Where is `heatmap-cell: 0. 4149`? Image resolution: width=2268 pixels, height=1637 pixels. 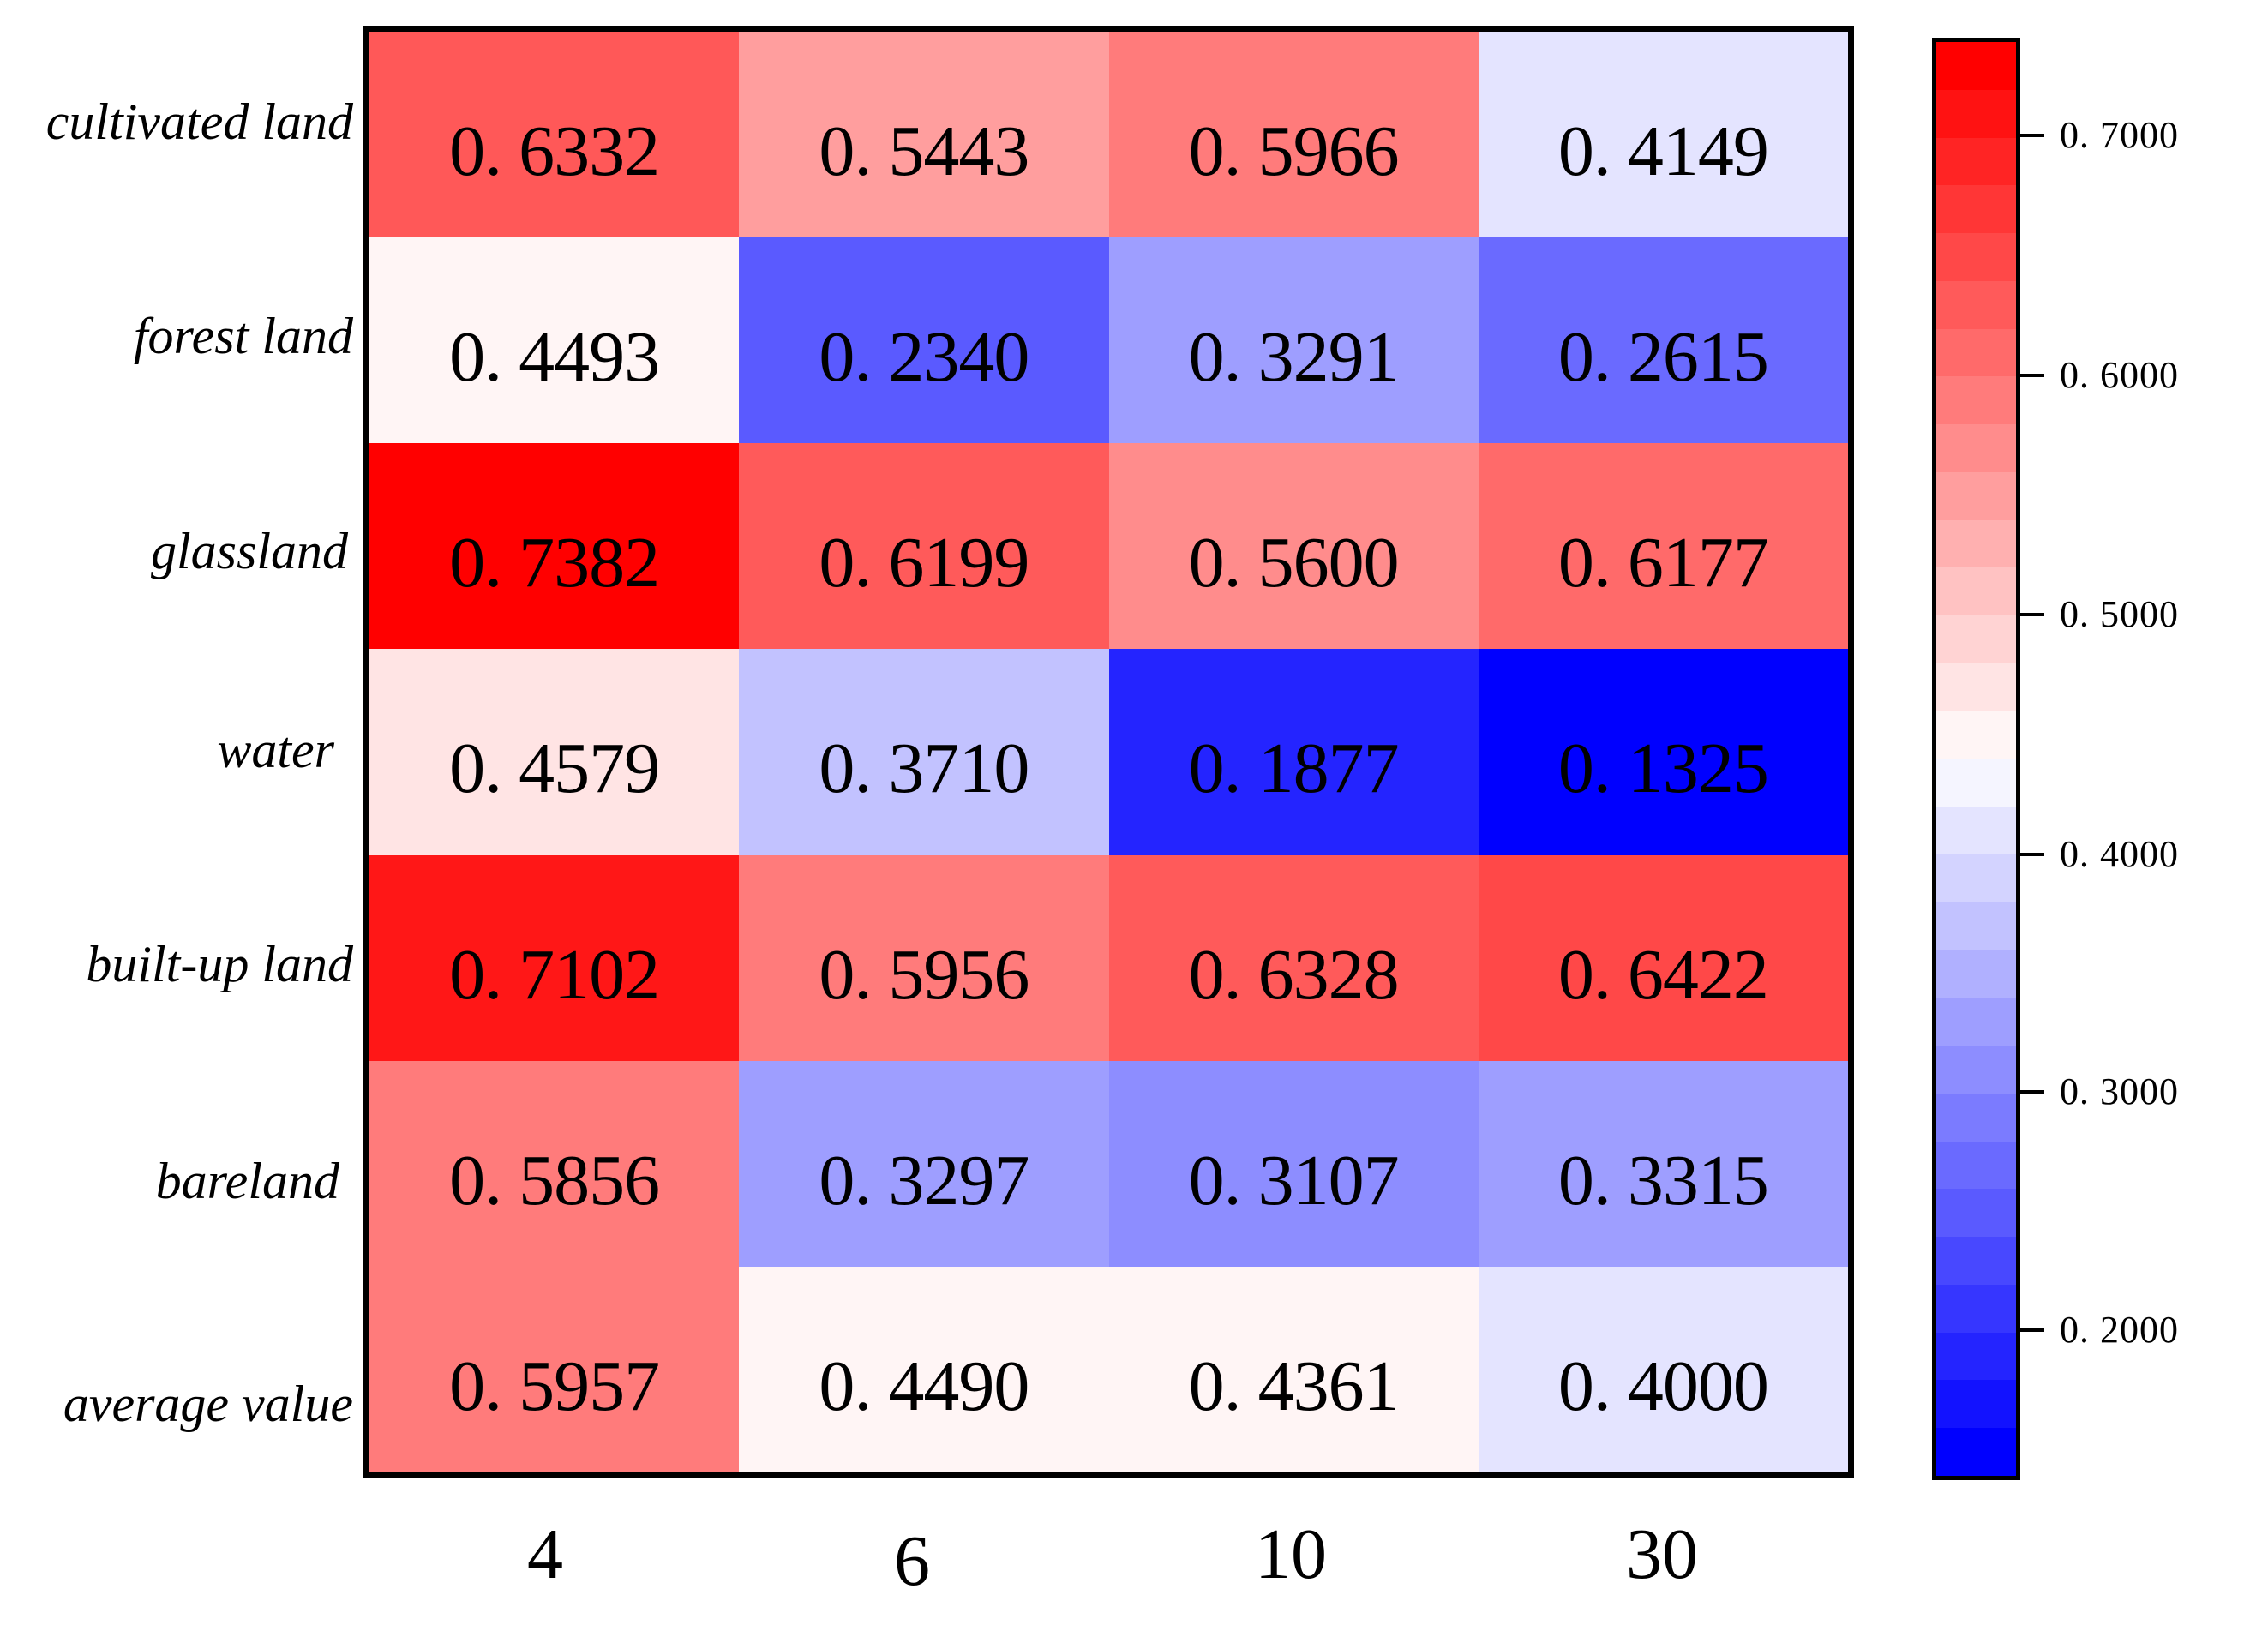 heatmap-cell: 0. 4149 is located at coordinates (1663, 135).